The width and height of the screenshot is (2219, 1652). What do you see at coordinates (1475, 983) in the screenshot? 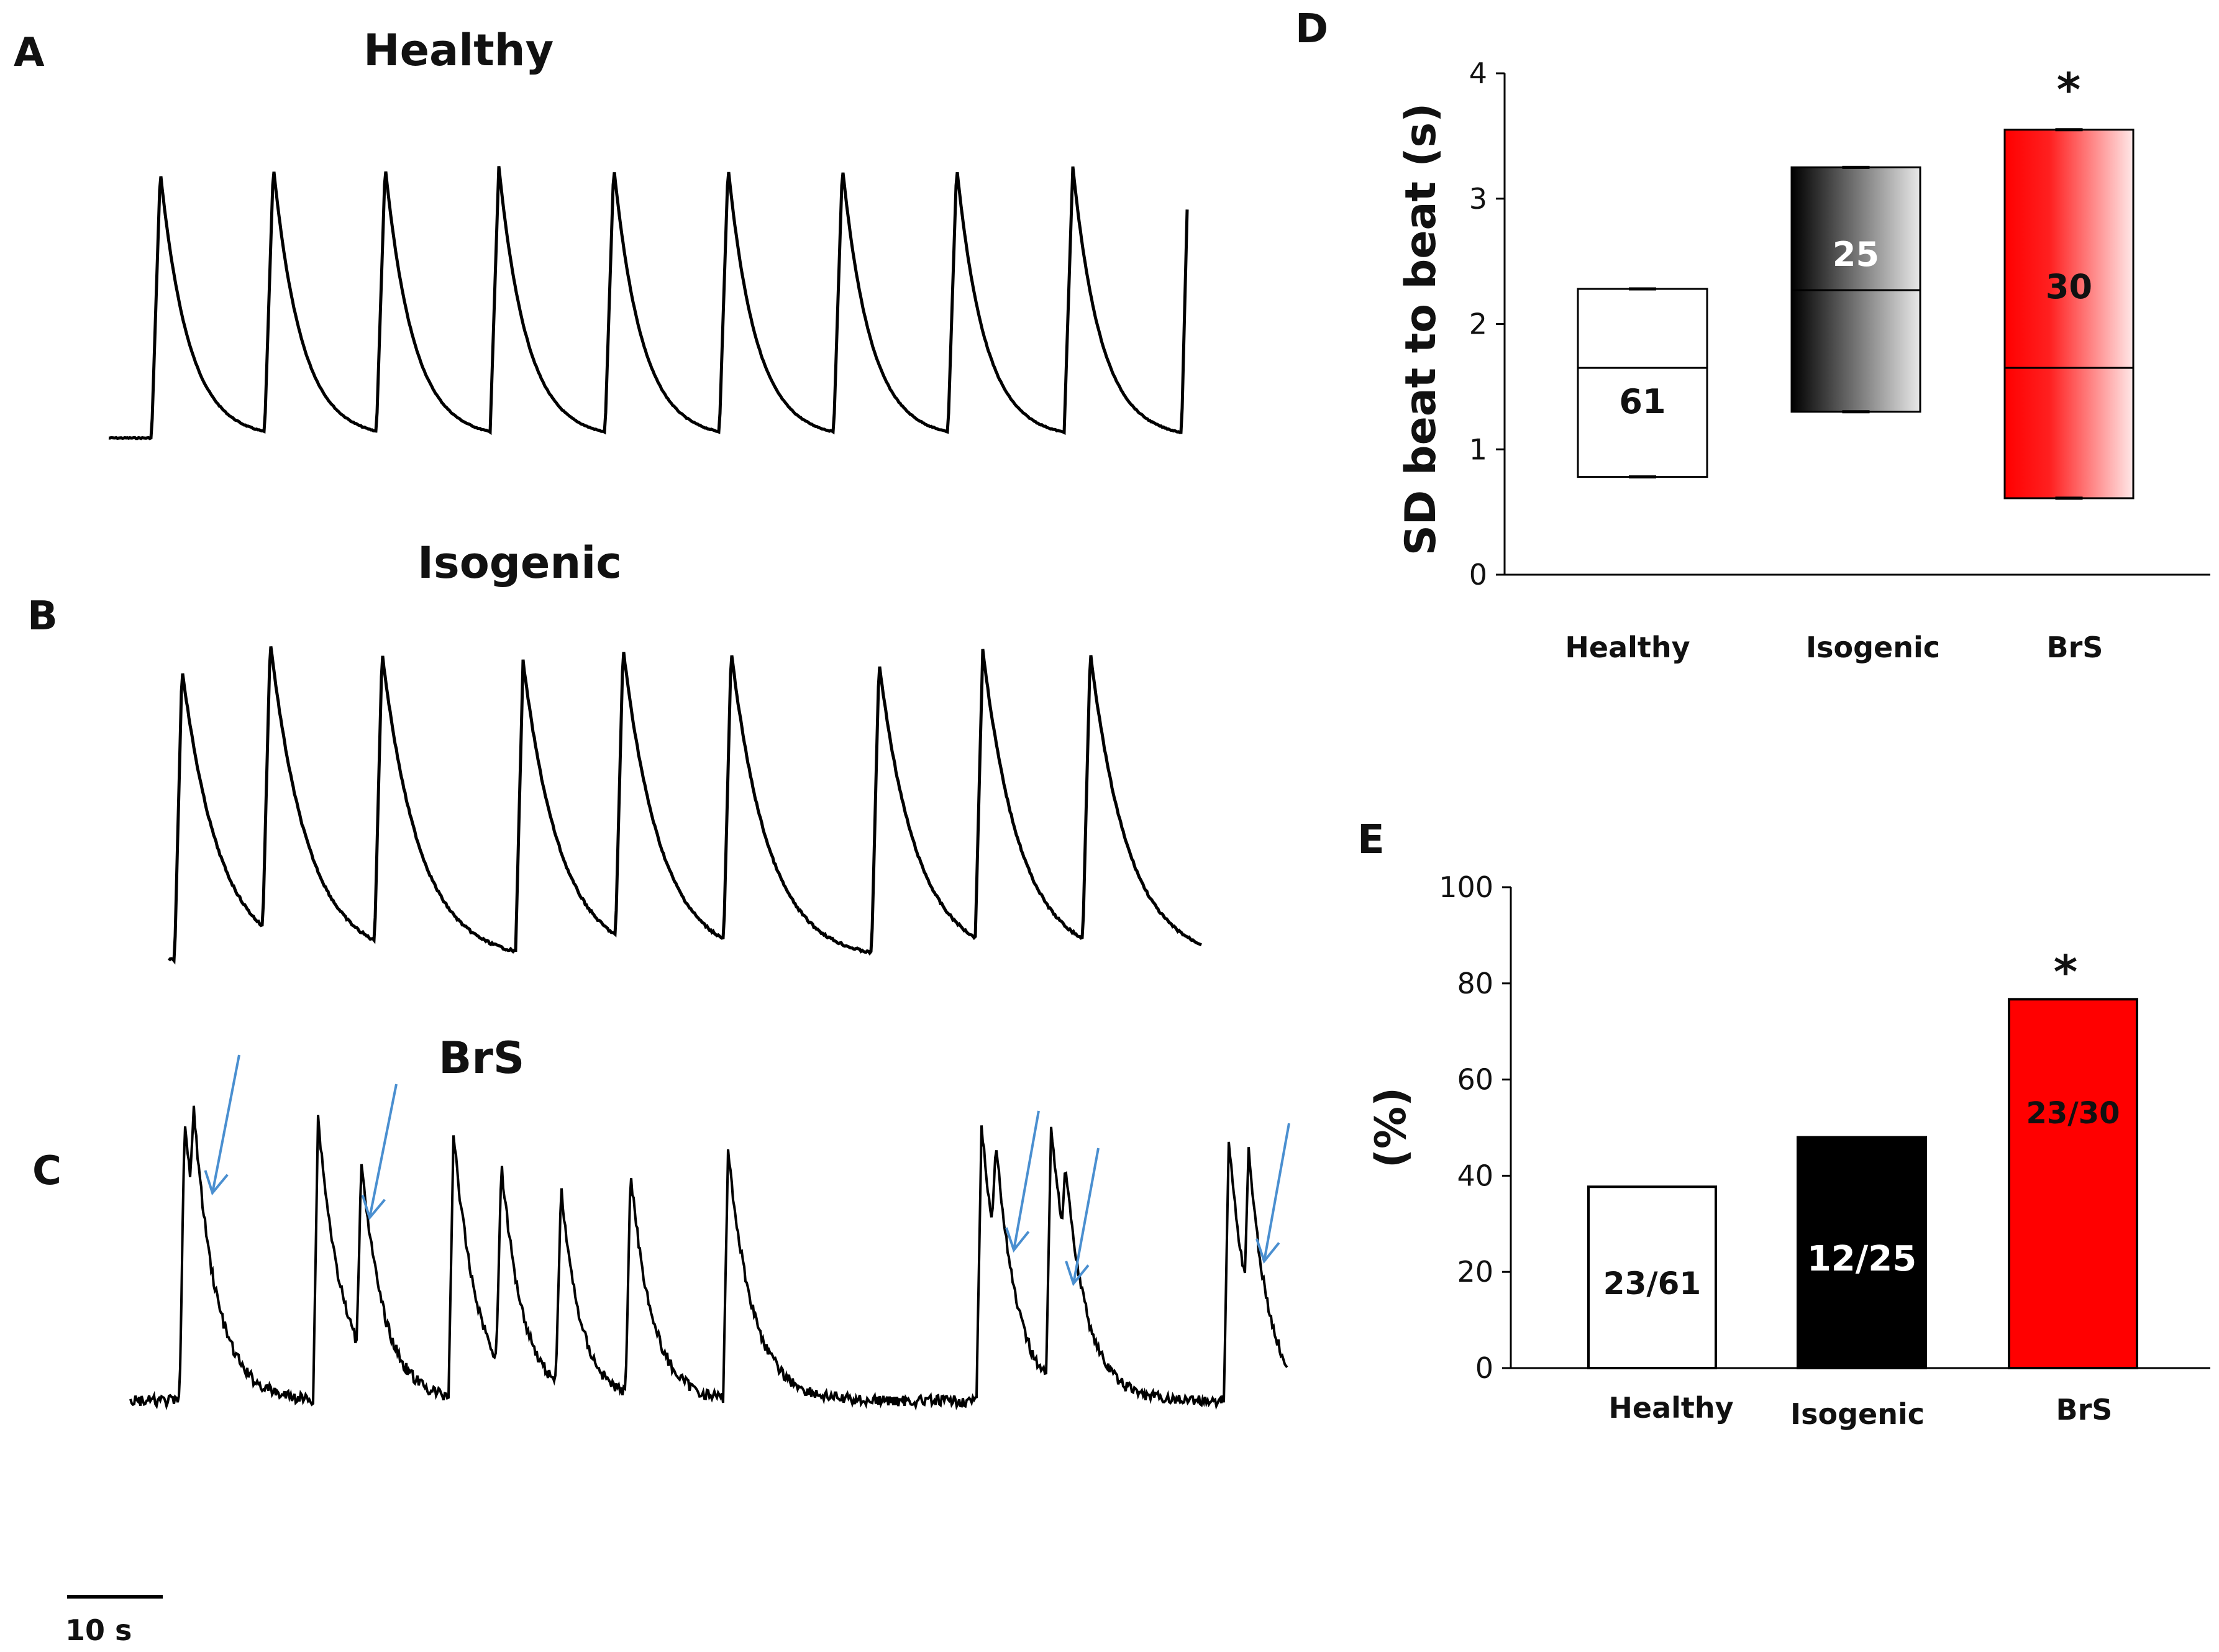
I see `e-y-tick-label: 80` at bounding box center [1475, 983].